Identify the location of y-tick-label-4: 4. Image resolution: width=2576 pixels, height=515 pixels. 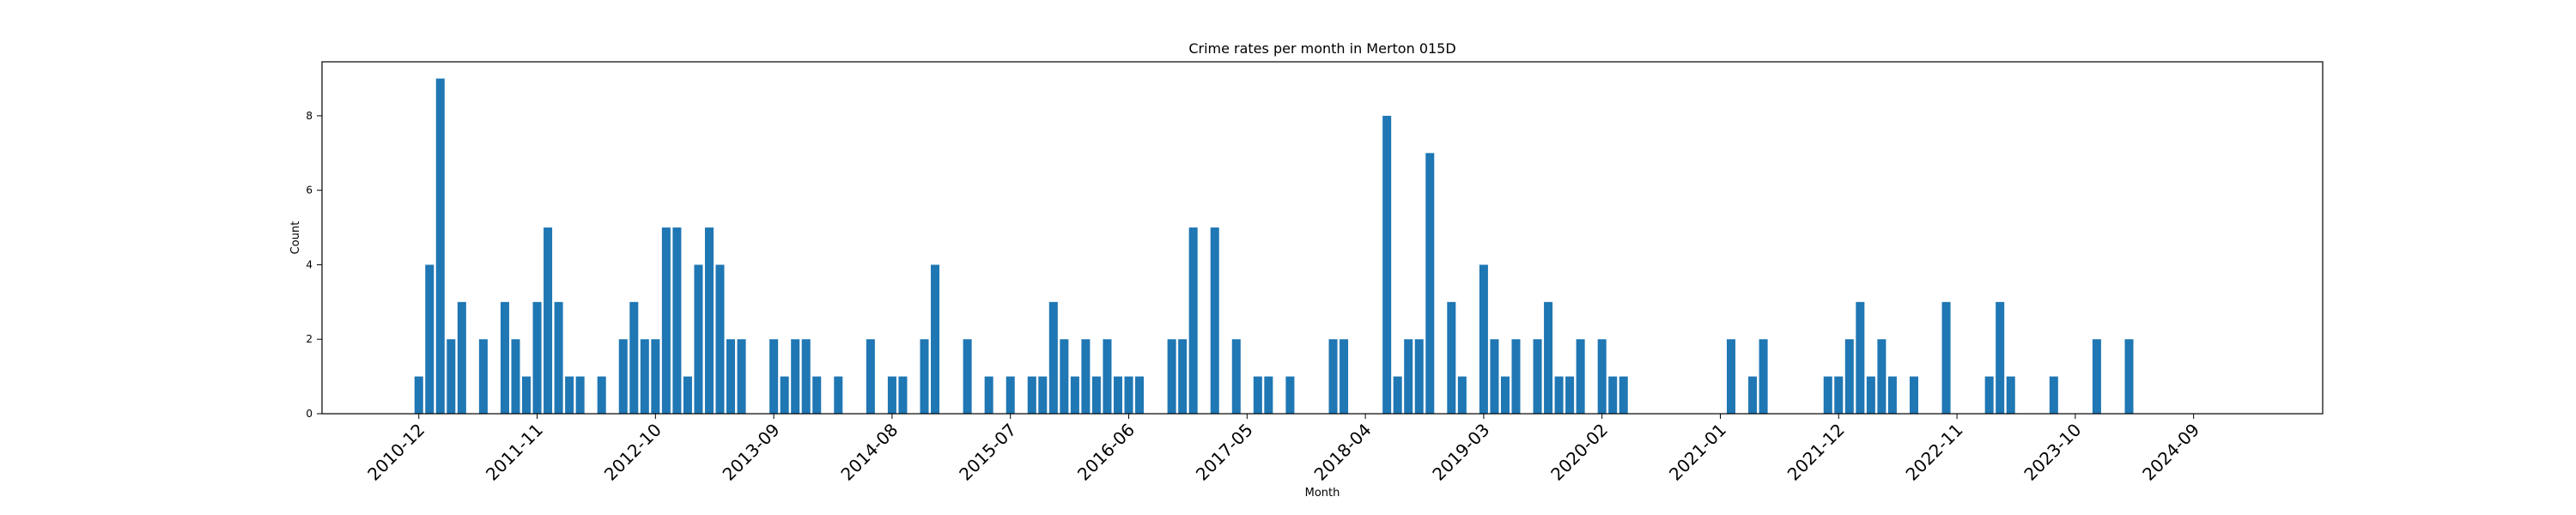
(310, 264).